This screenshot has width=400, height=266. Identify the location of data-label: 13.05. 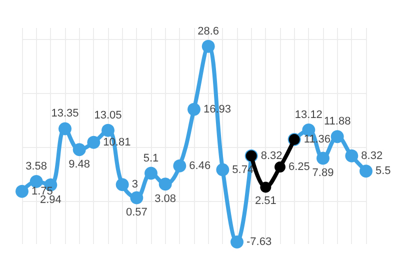
(108, 115).